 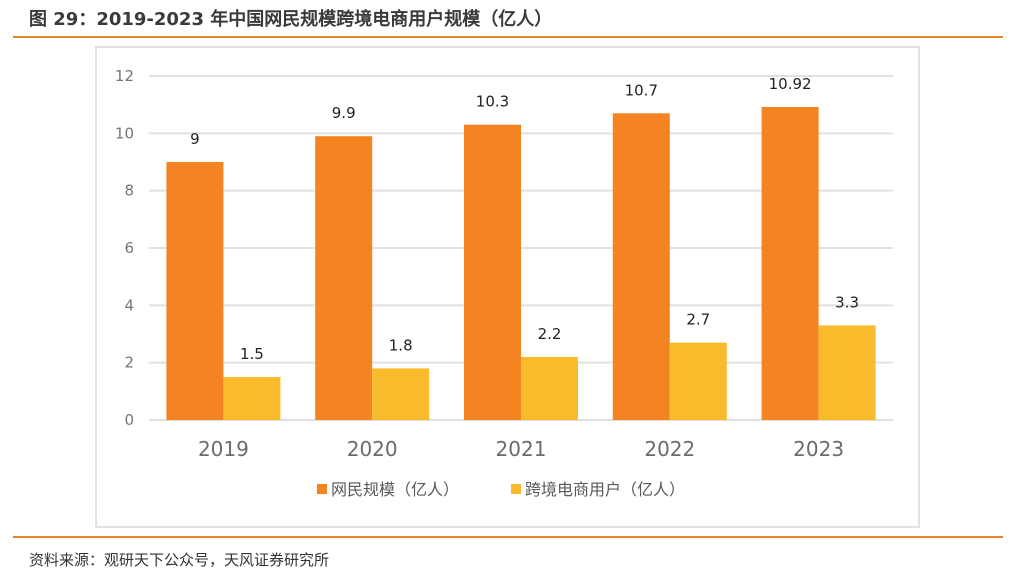 What do you see at coordinates (698, 320) in the screenshot?
I see `data-label: 2.7` at bounding box center [698, 320].